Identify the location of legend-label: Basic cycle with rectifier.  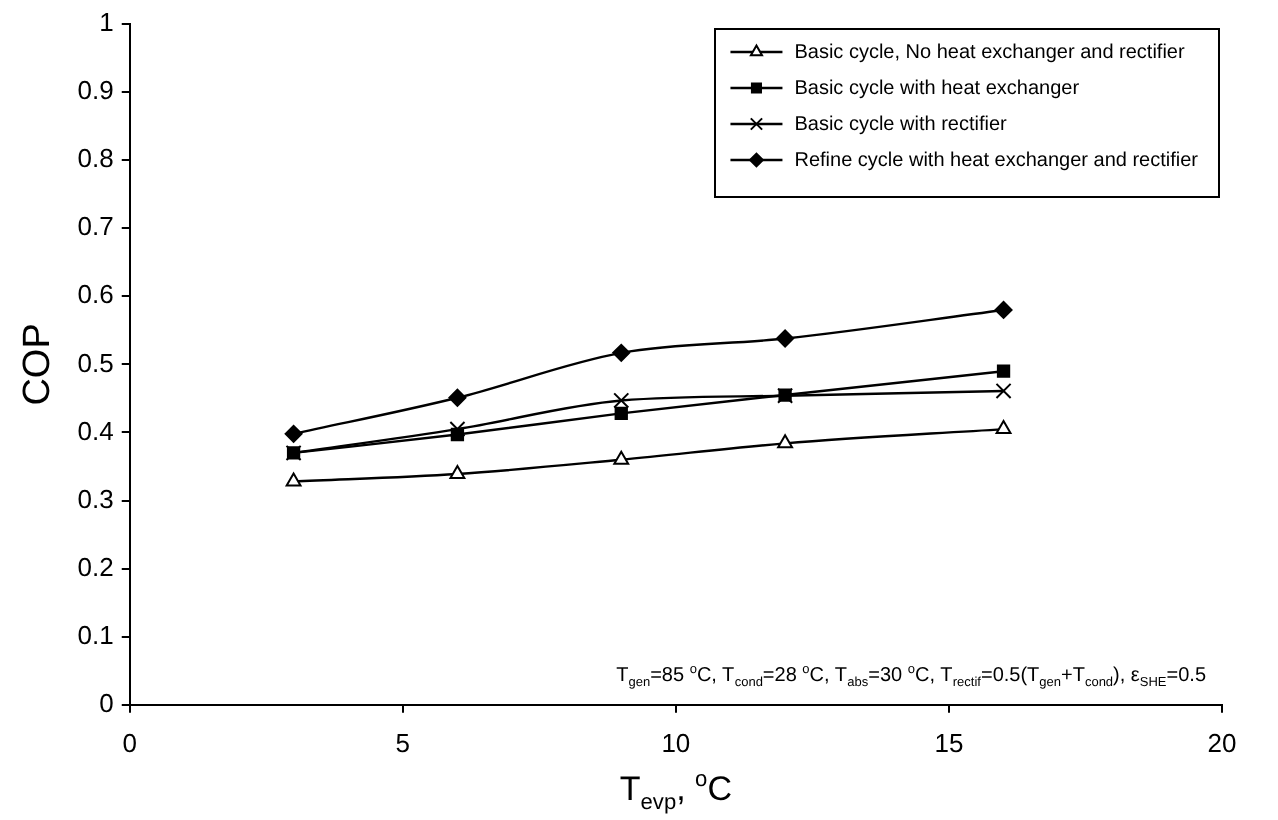
(901, 124).